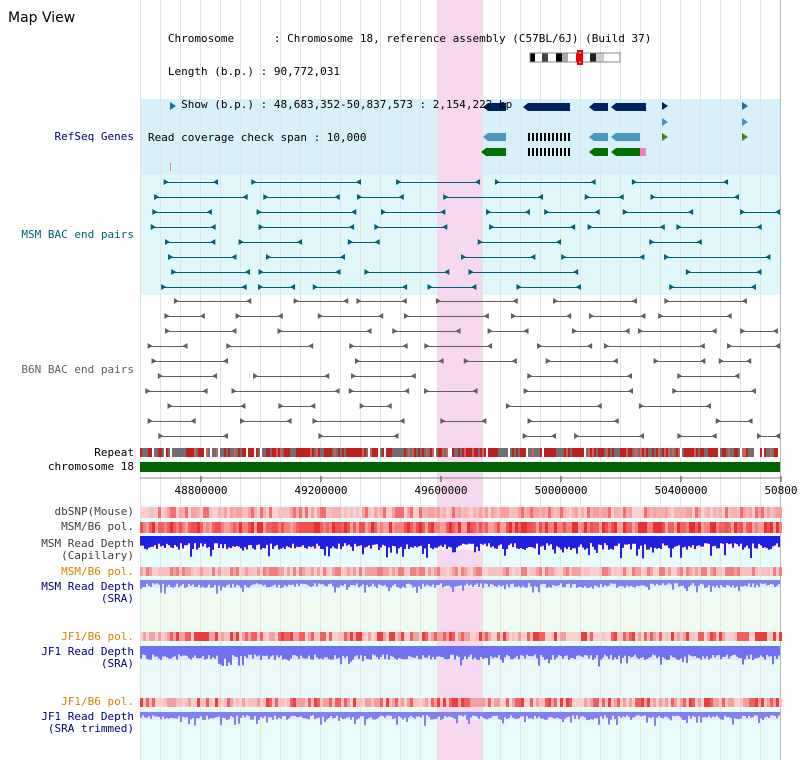 The height and width of the screenshot is (760, 800). I want to click on track-label-b6n-bac: B6N BAC end pairs, so click(77, 369).